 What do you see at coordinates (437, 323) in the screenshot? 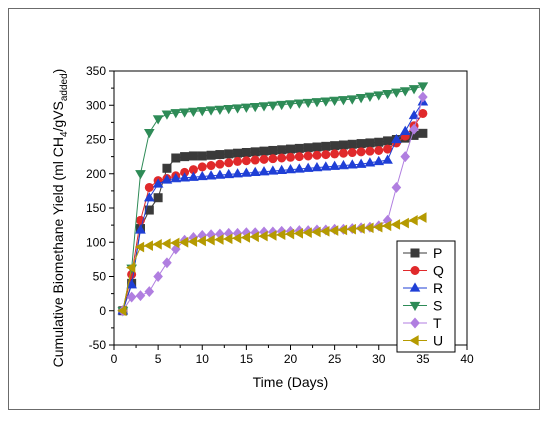
I see `legend-label: T` at bounding box center [437, 323].